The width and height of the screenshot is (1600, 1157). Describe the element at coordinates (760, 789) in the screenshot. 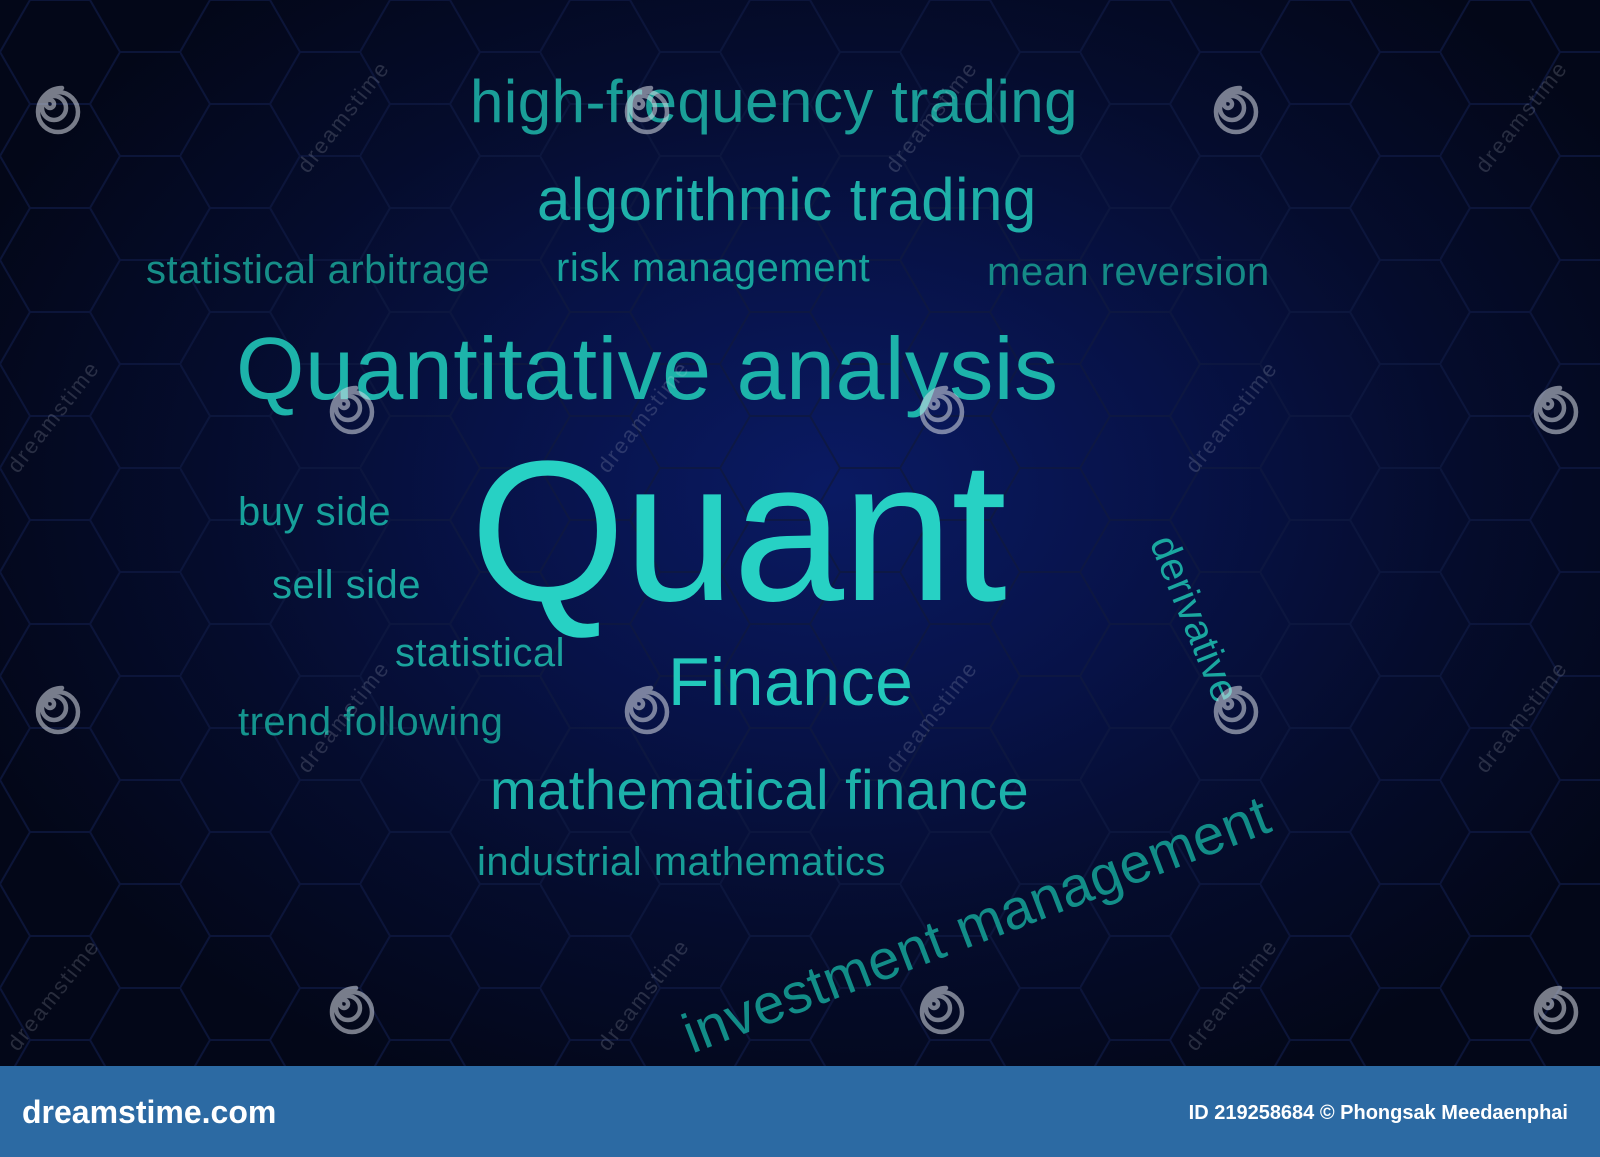

I see `word-mathematical-finance: mathematical finance` at that location.